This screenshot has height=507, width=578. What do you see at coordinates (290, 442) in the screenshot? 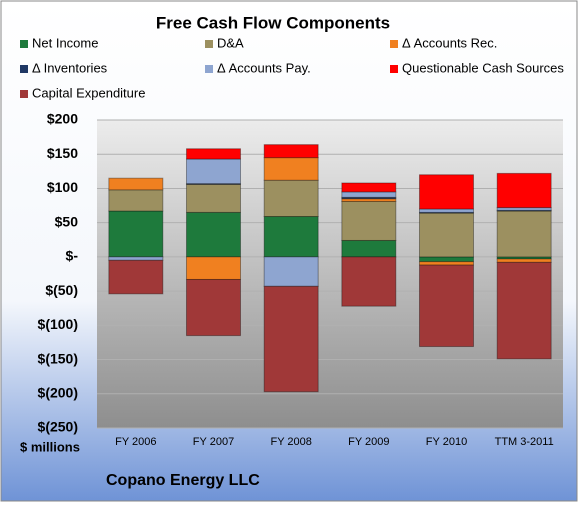
I see `x-tick-label: FY 2008` at bounding box center [290, 442].